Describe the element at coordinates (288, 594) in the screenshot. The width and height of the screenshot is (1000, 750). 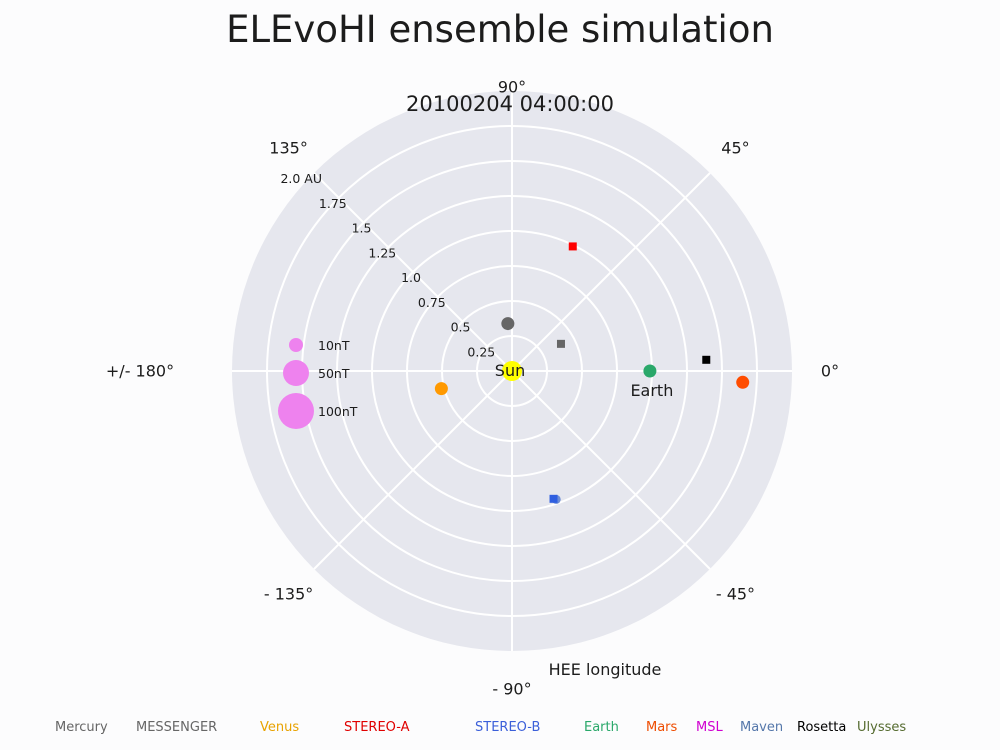
I see `angle-label: - 135°` at that location.